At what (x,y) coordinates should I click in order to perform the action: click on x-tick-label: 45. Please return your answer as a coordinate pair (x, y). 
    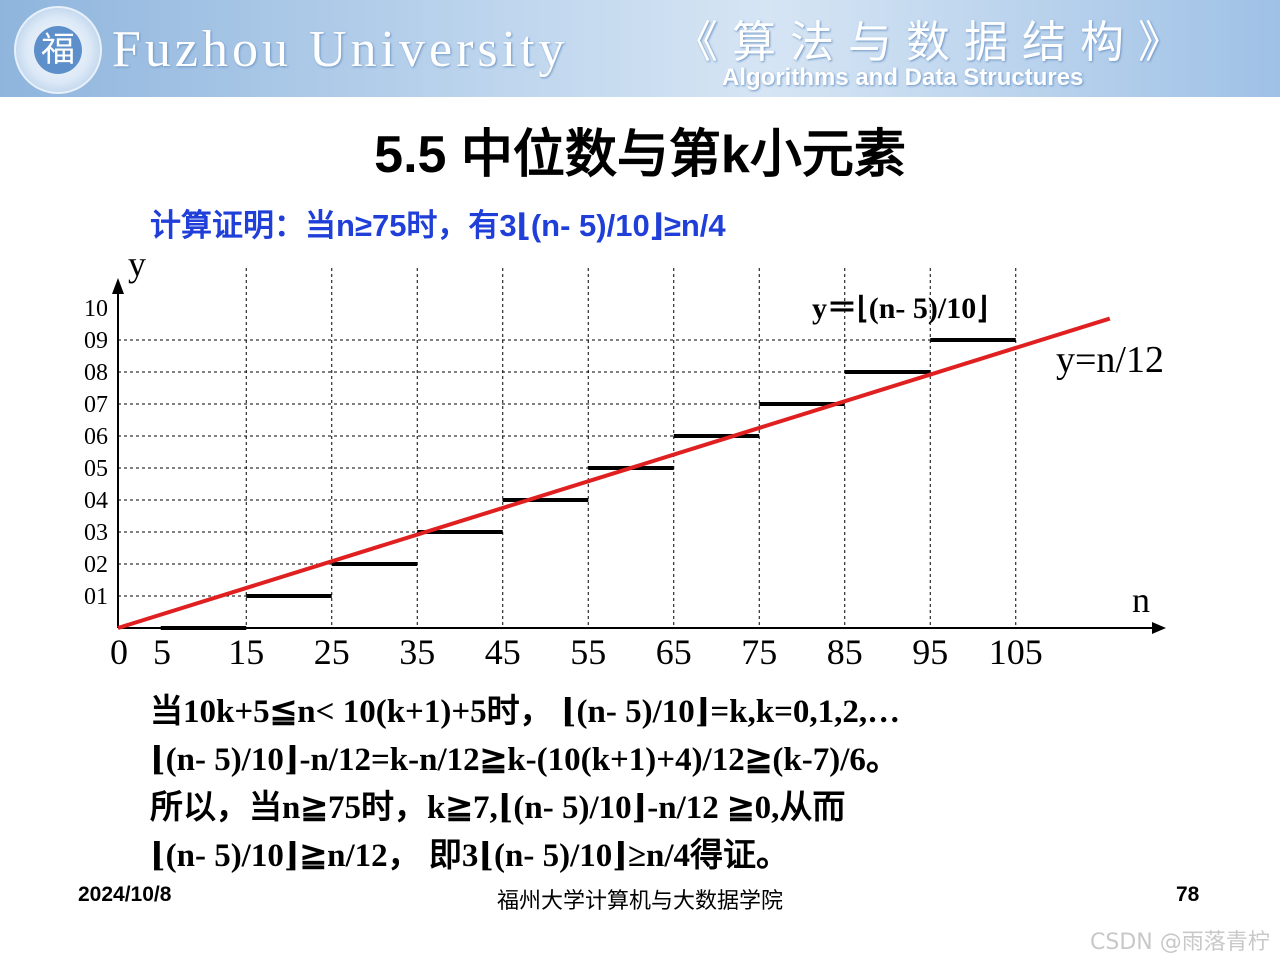
    Looking at the image, I should click on (503, 652).